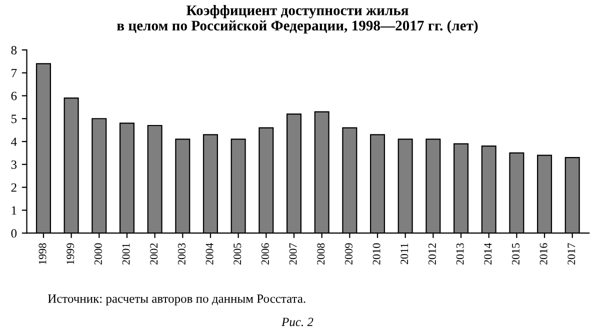  What do you see at coordinates (404, 253) in the screenshot?
I see `x-tick-label: 2011` at bounding box center [404, 253].